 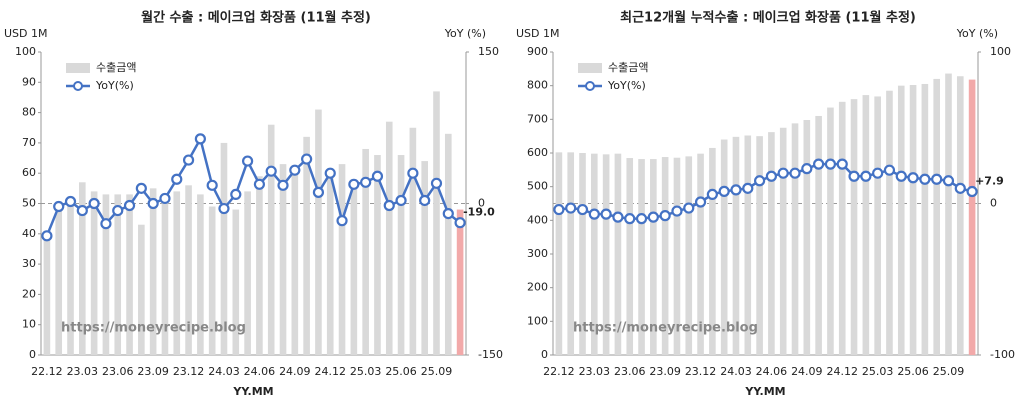 I want to click on y-tick-label: 10, so click(x=29, y=324).